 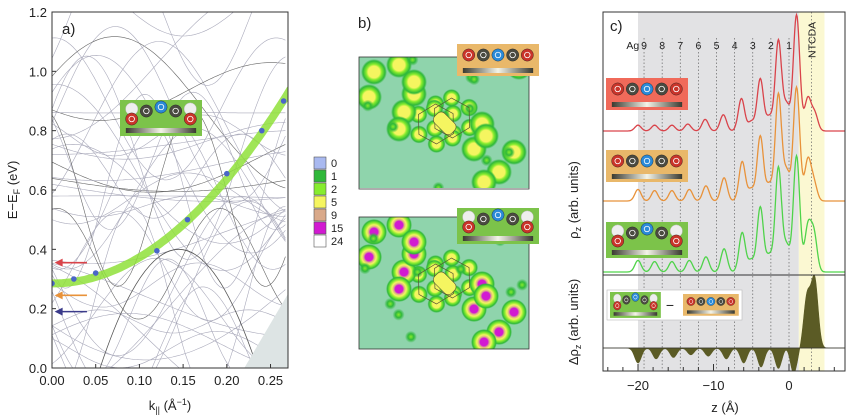 I want to click on colorbar-label: 24, so click(x=337, y=242).